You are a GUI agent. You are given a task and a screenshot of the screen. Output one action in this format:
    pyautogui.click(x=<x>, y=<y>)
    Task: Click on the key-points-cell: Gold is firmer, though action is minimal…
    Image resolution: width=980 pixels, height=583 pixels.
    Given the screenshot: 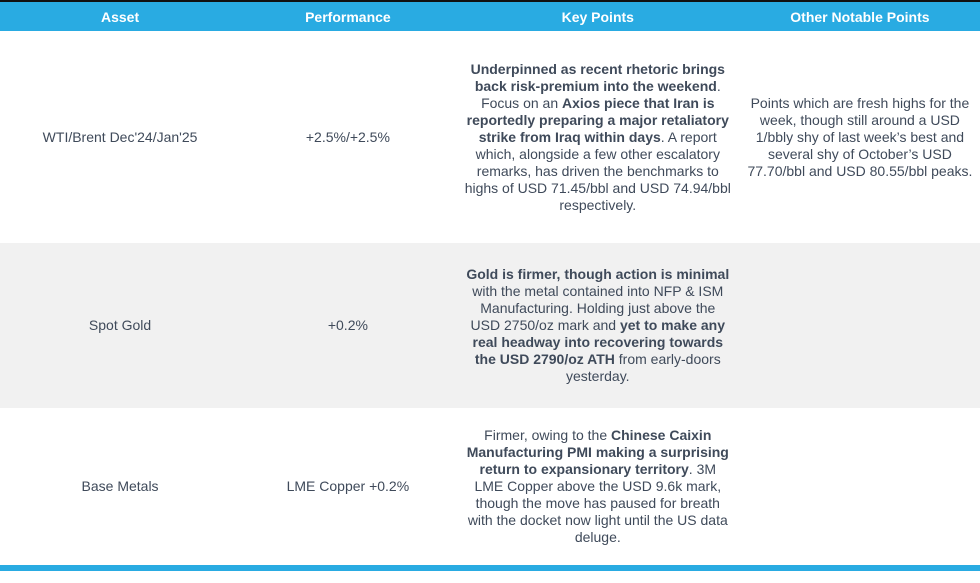 What is the action you would take?
    pyautogui.click(x=598, y=325)
    